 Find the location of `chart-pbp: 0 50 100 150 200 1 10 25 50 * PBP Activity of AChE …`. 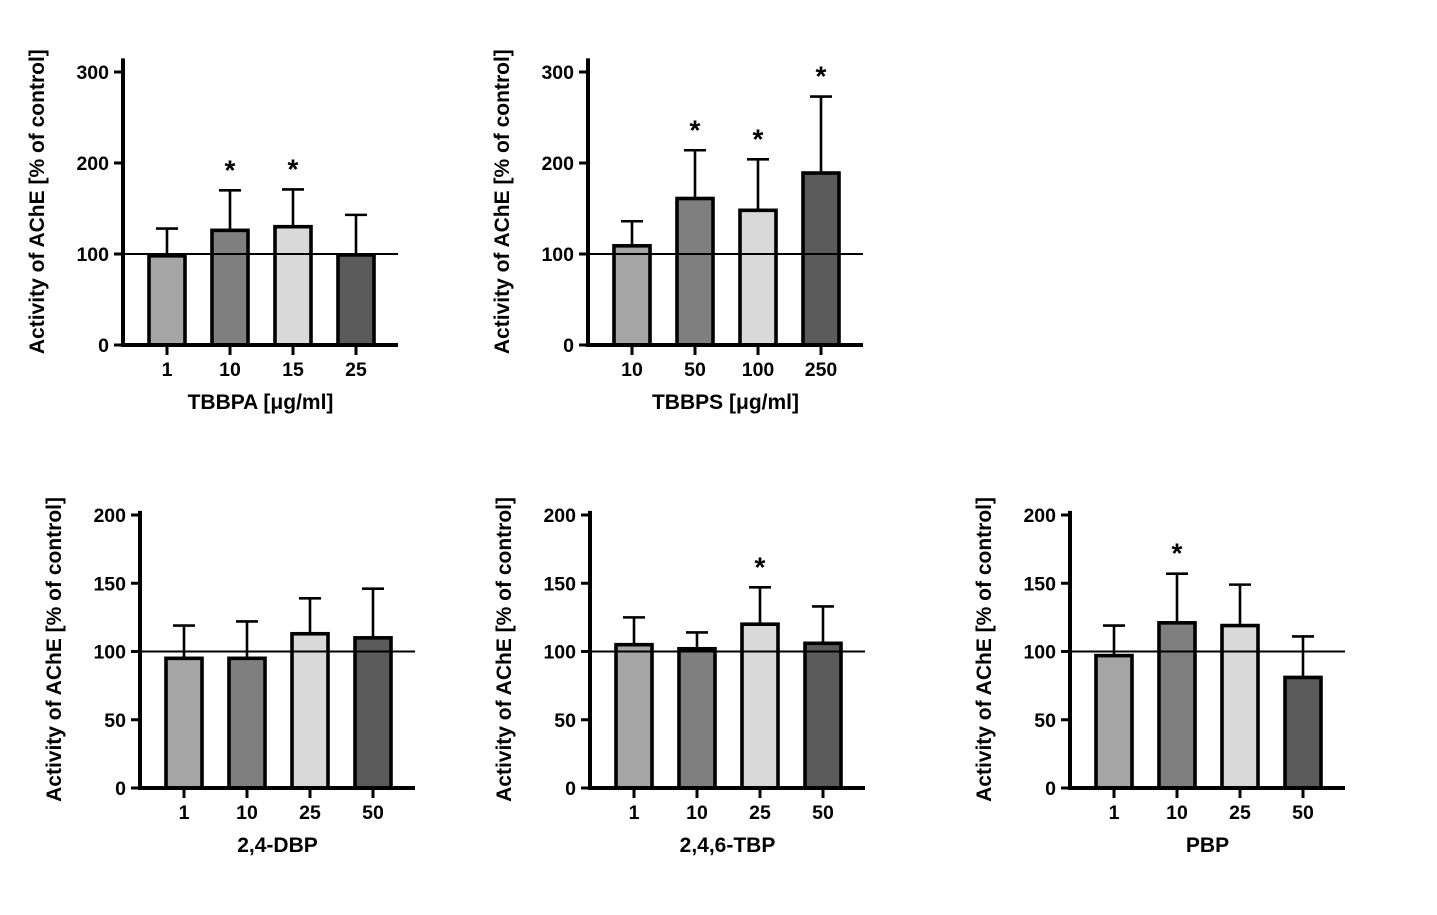

chart-pbp: 0 50 100 150 200 1 10 25 50 * PBP Activity of AChE … is located at coordinates (1182, 663).